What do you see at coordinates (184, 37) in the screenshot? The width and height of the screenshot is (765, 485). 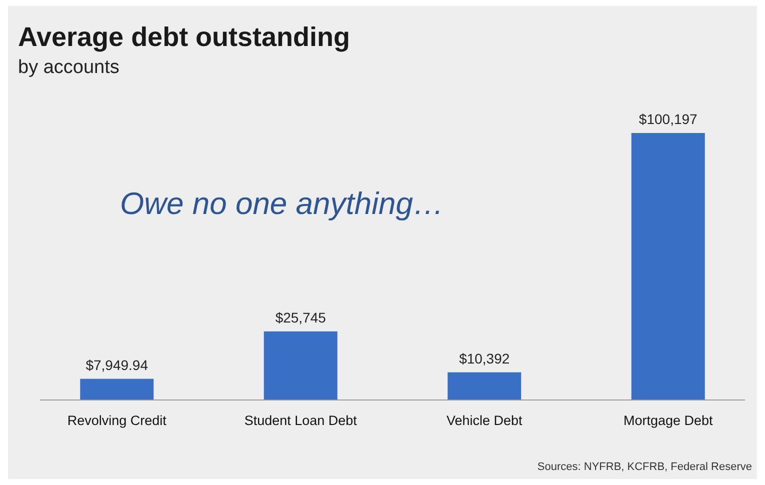 I see `chart-title: Average debt outstanding` at bounding box center [184, 37].